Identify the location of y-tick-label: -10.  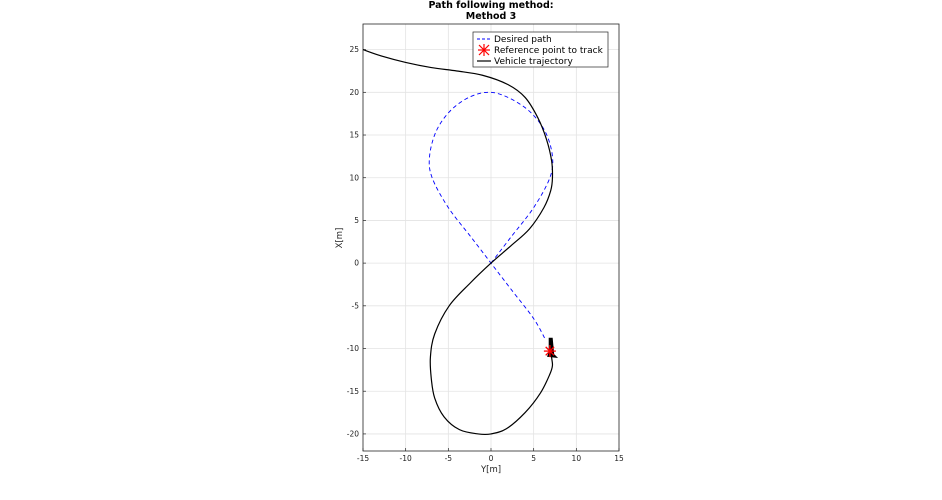
(353, 348).